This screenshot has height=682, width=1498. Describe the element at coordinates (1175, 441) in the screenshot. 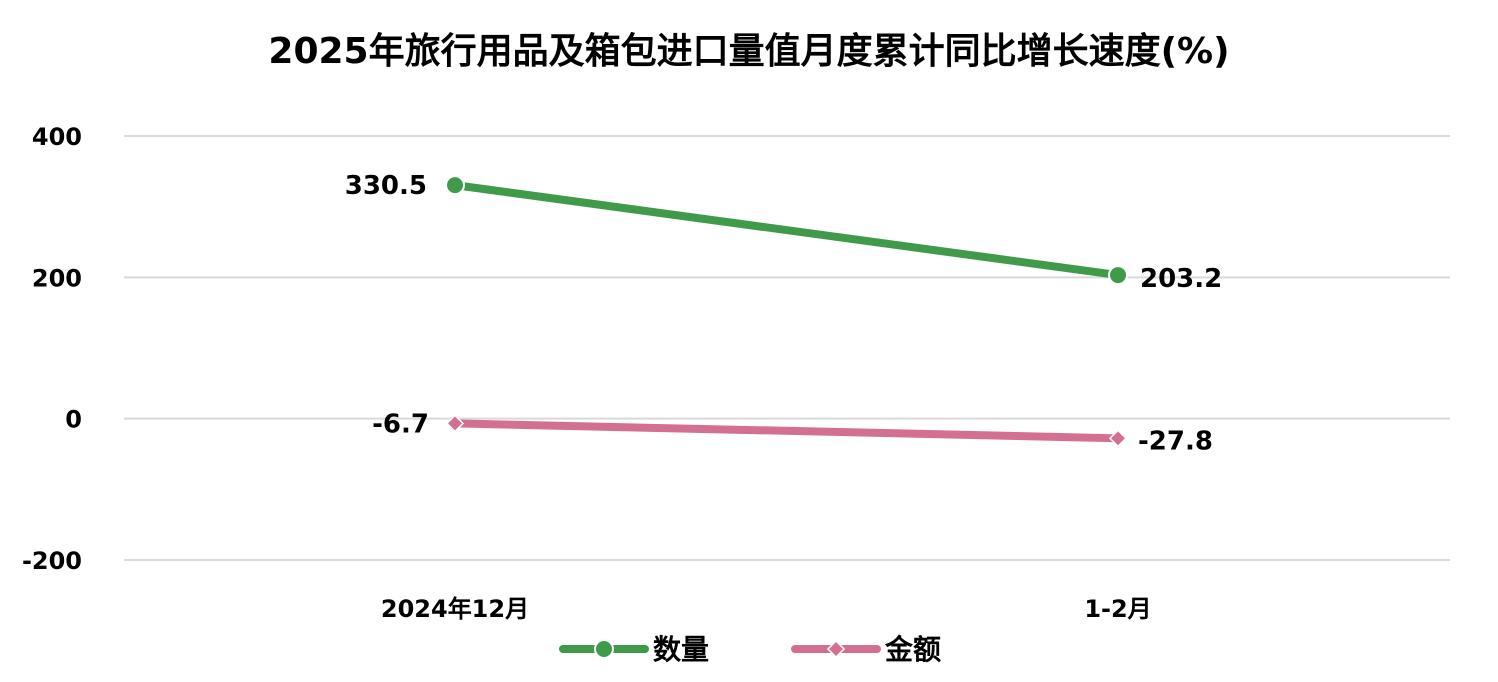

I see `data-label: -27.8` at that location.